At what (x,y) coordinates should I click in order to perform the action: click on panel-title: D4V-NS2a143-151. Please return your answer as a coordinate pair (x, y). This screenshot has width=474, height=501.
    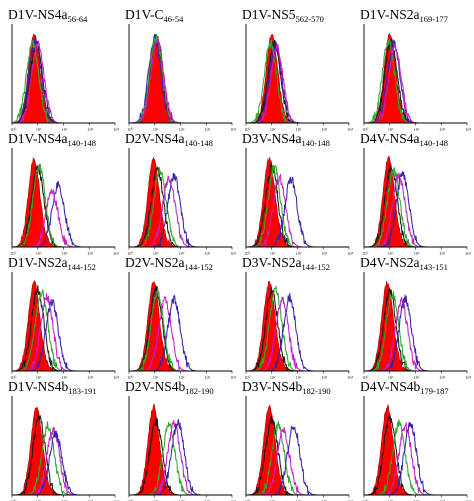
    Looking at the image, I should click on (404, 263).